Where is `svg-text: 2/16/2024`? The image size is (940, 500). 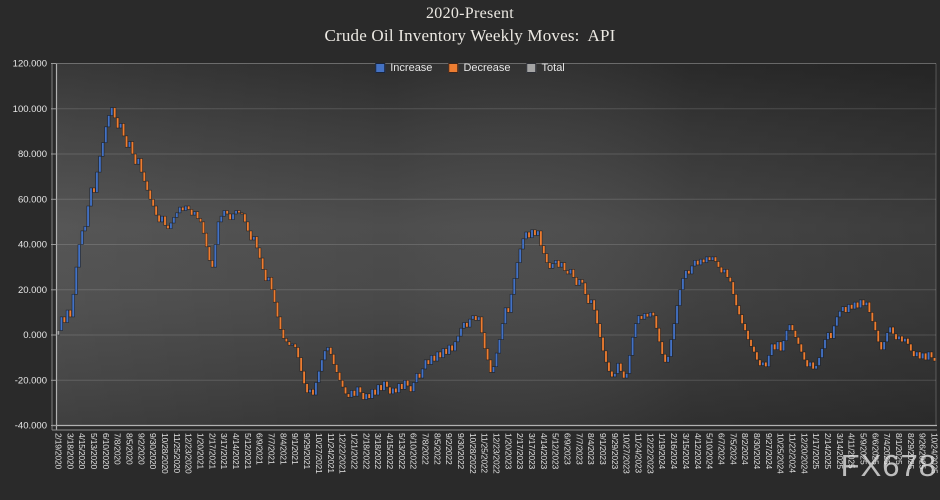 svg-text: 2/16/2024 is located at coordinates (674, 451).